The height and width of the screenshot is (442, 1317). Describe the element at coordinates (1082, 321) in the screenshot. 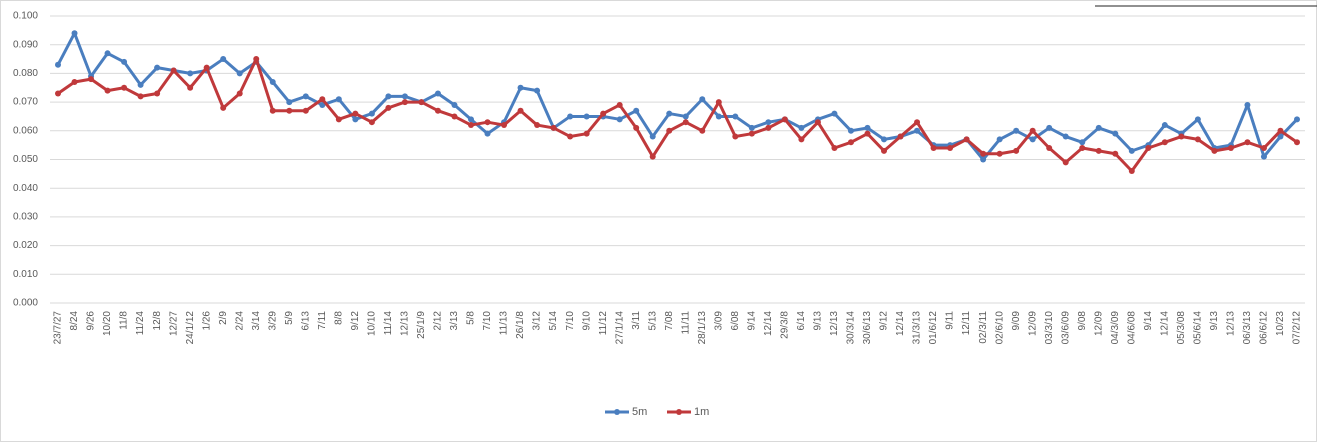

I see `x-tick-label: 9/08` at that location.